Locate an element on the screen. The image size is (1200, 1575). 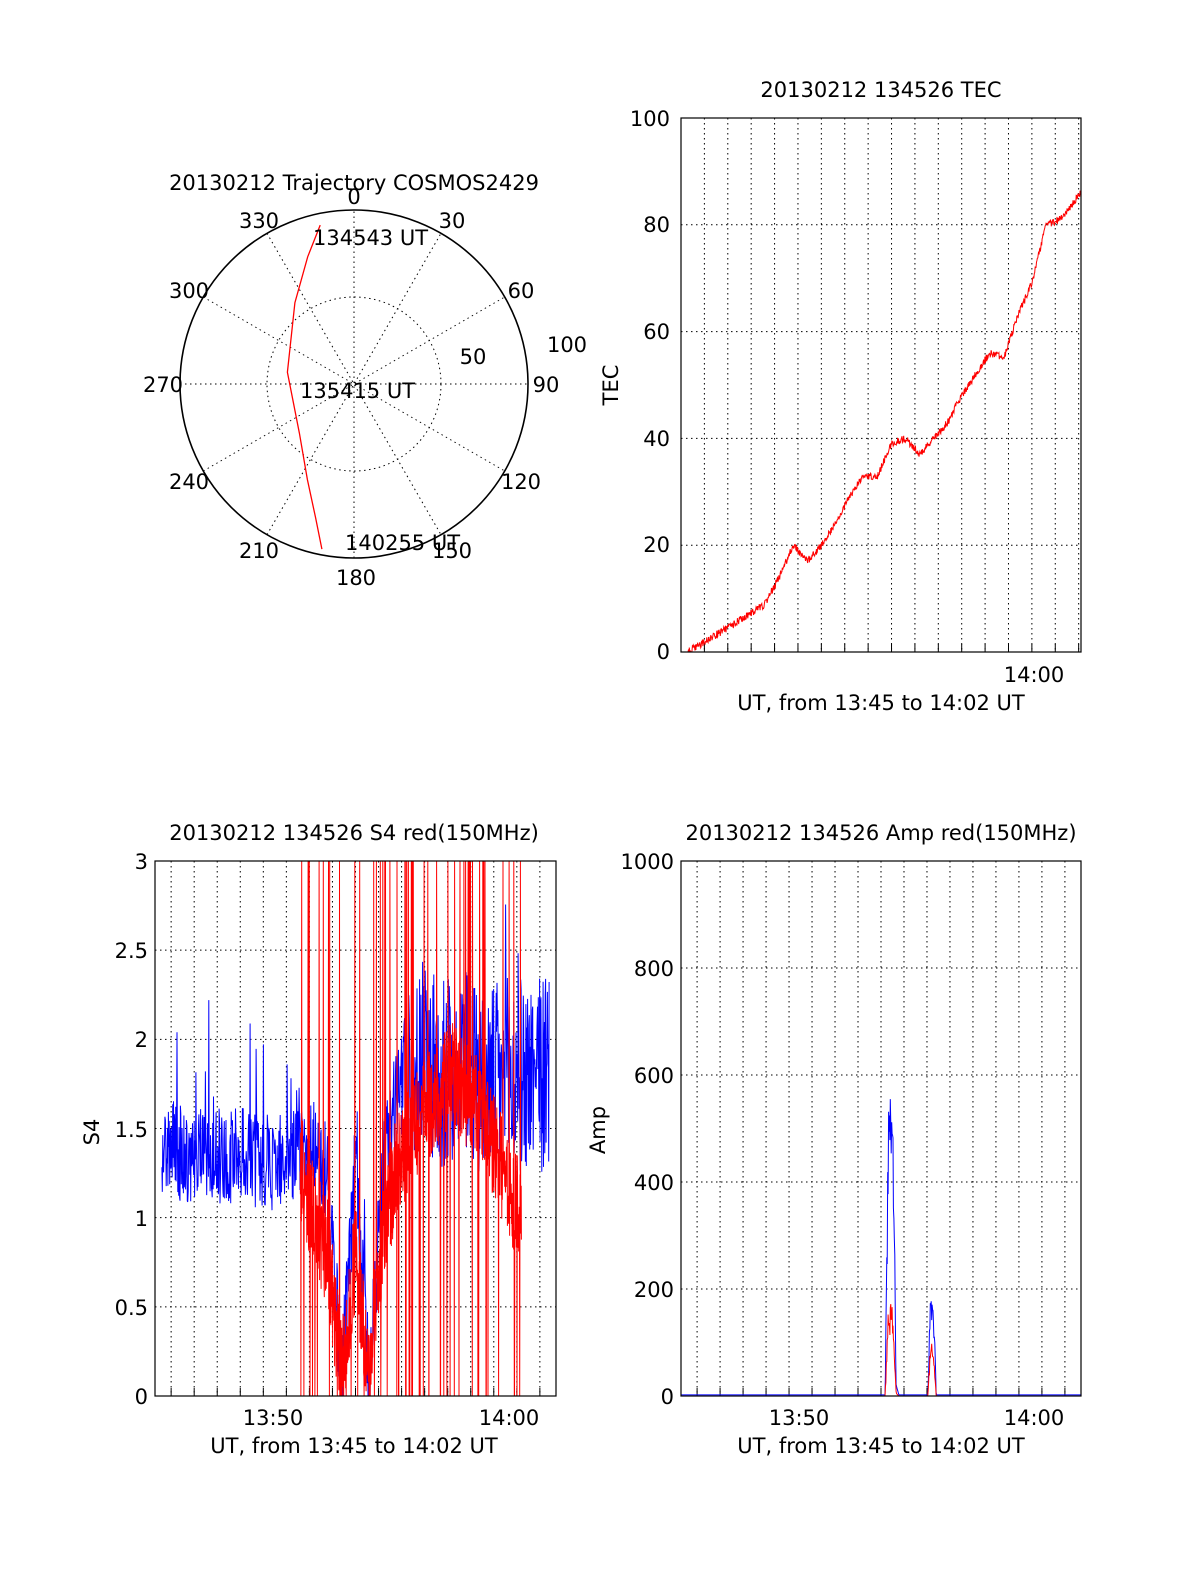
tec-xlabel: UT, from 13:45 to 14:02 UT is located at coordinates (881, 703).